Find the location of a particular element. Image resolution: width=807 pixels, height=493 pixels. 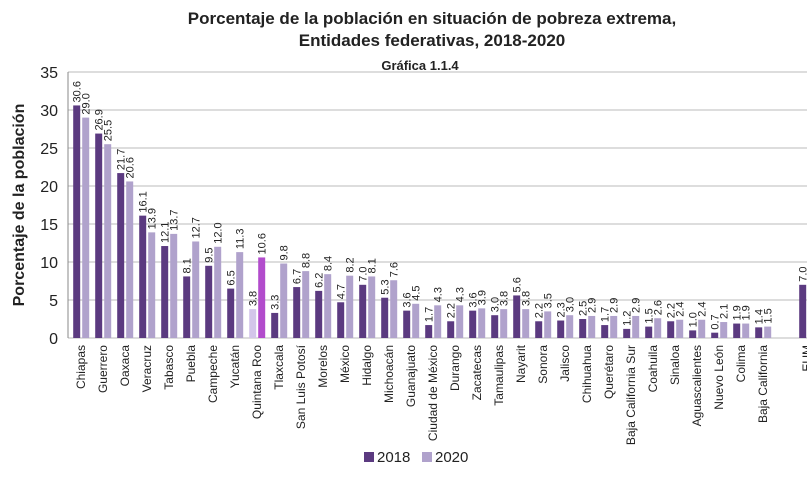

value-label: 6.5 is located at coordinates (232, 277).